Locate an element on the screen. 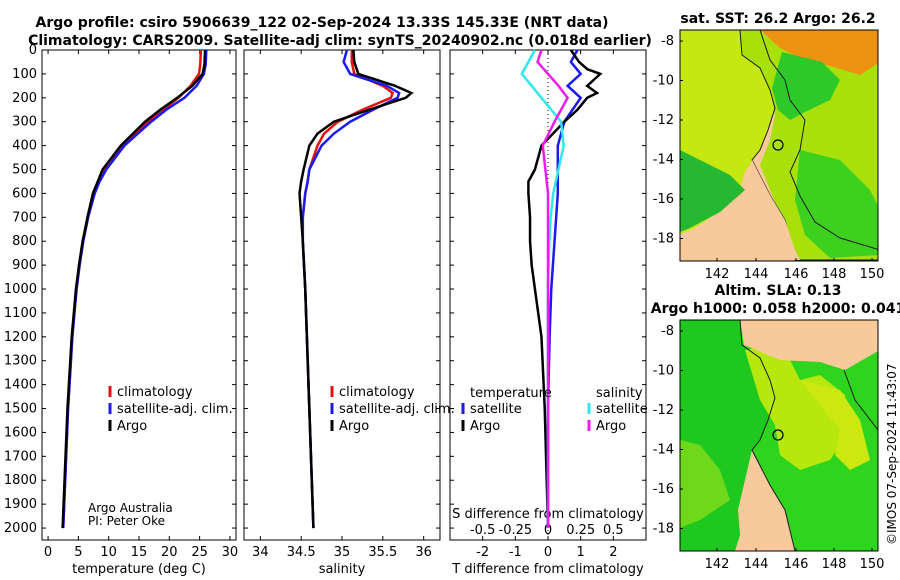 The width and height of the screenshot is (900, 580). y-tick-label: 1100 is located at coordinates (20, 313).